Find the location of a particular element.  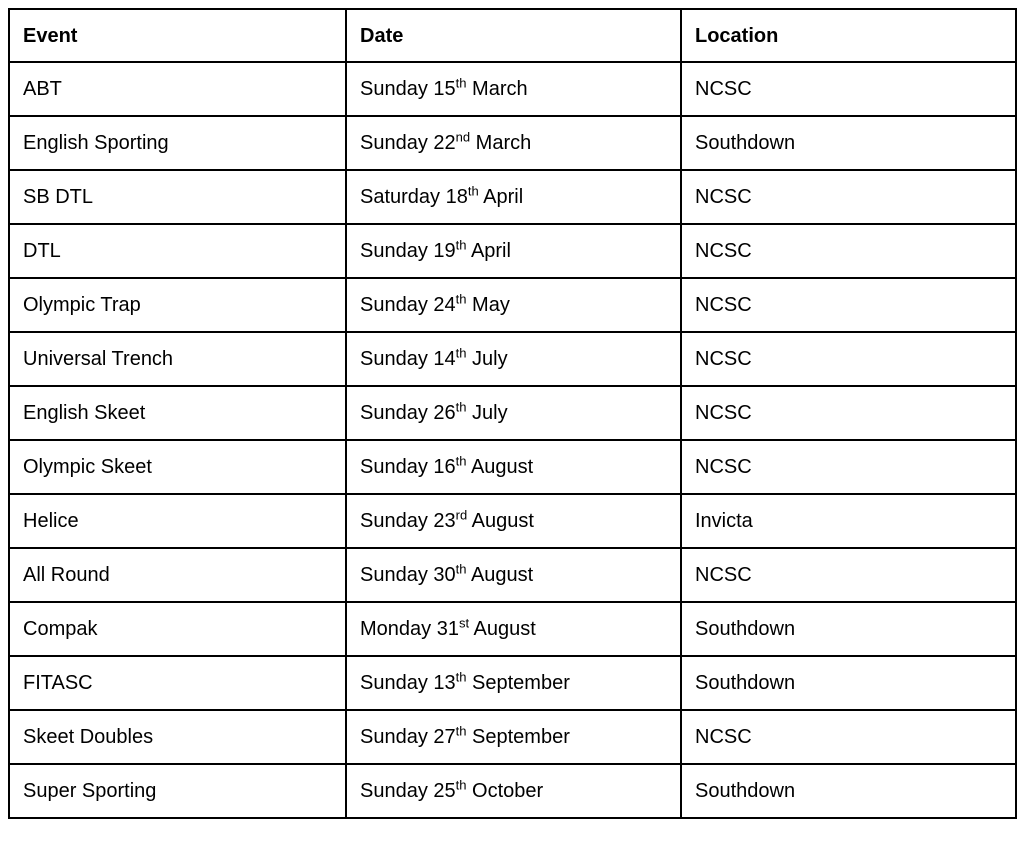

date-day: Sunday 22 is located at coordinates (408, 143).